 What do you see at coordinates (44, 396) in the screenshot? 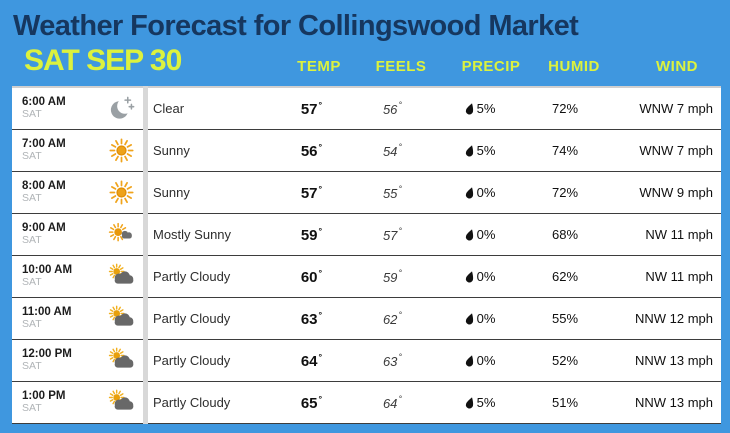
I see `time-label: 1:00 PM` at bounding box center [44, 396].